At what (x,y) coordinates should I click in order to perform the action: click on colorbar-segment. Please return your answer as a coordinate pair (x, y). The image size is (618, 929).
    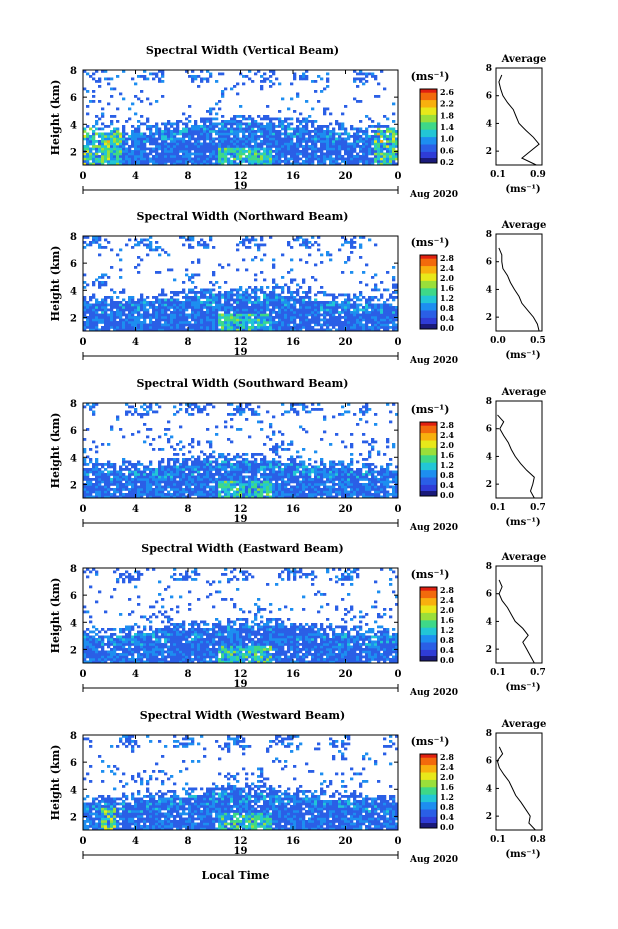
    Looking at the image, I should click on (428, 117).